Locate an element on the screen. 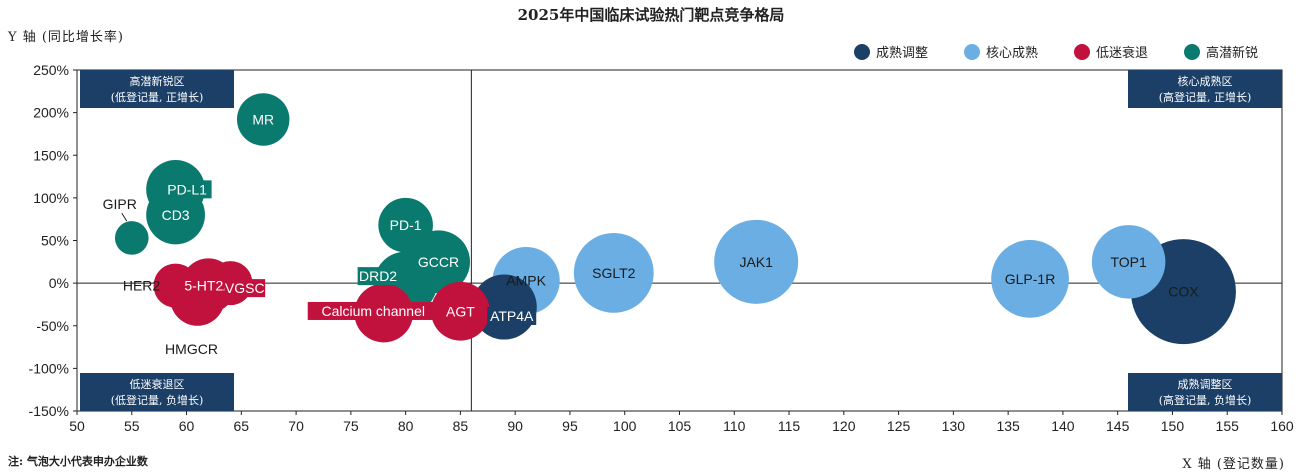  bubble-label: Calcium channel is located at coordinates (373, 311).